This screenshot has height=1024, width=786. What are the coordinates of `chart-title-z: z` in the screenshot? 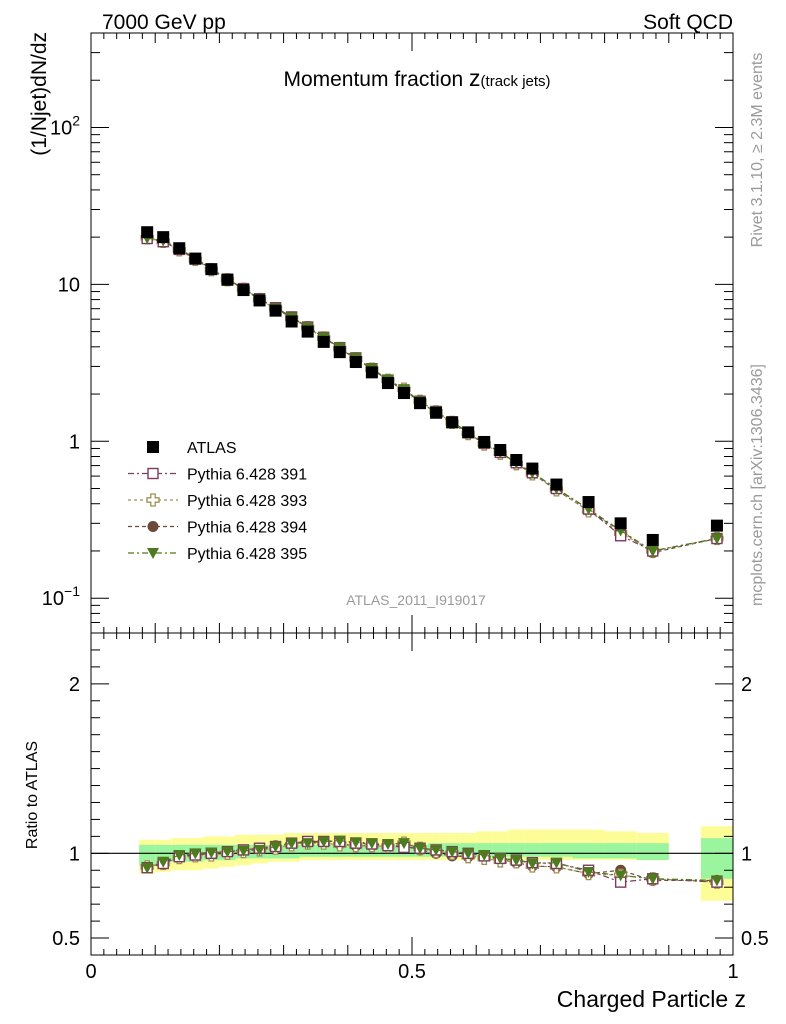 It's located at (475, 78).